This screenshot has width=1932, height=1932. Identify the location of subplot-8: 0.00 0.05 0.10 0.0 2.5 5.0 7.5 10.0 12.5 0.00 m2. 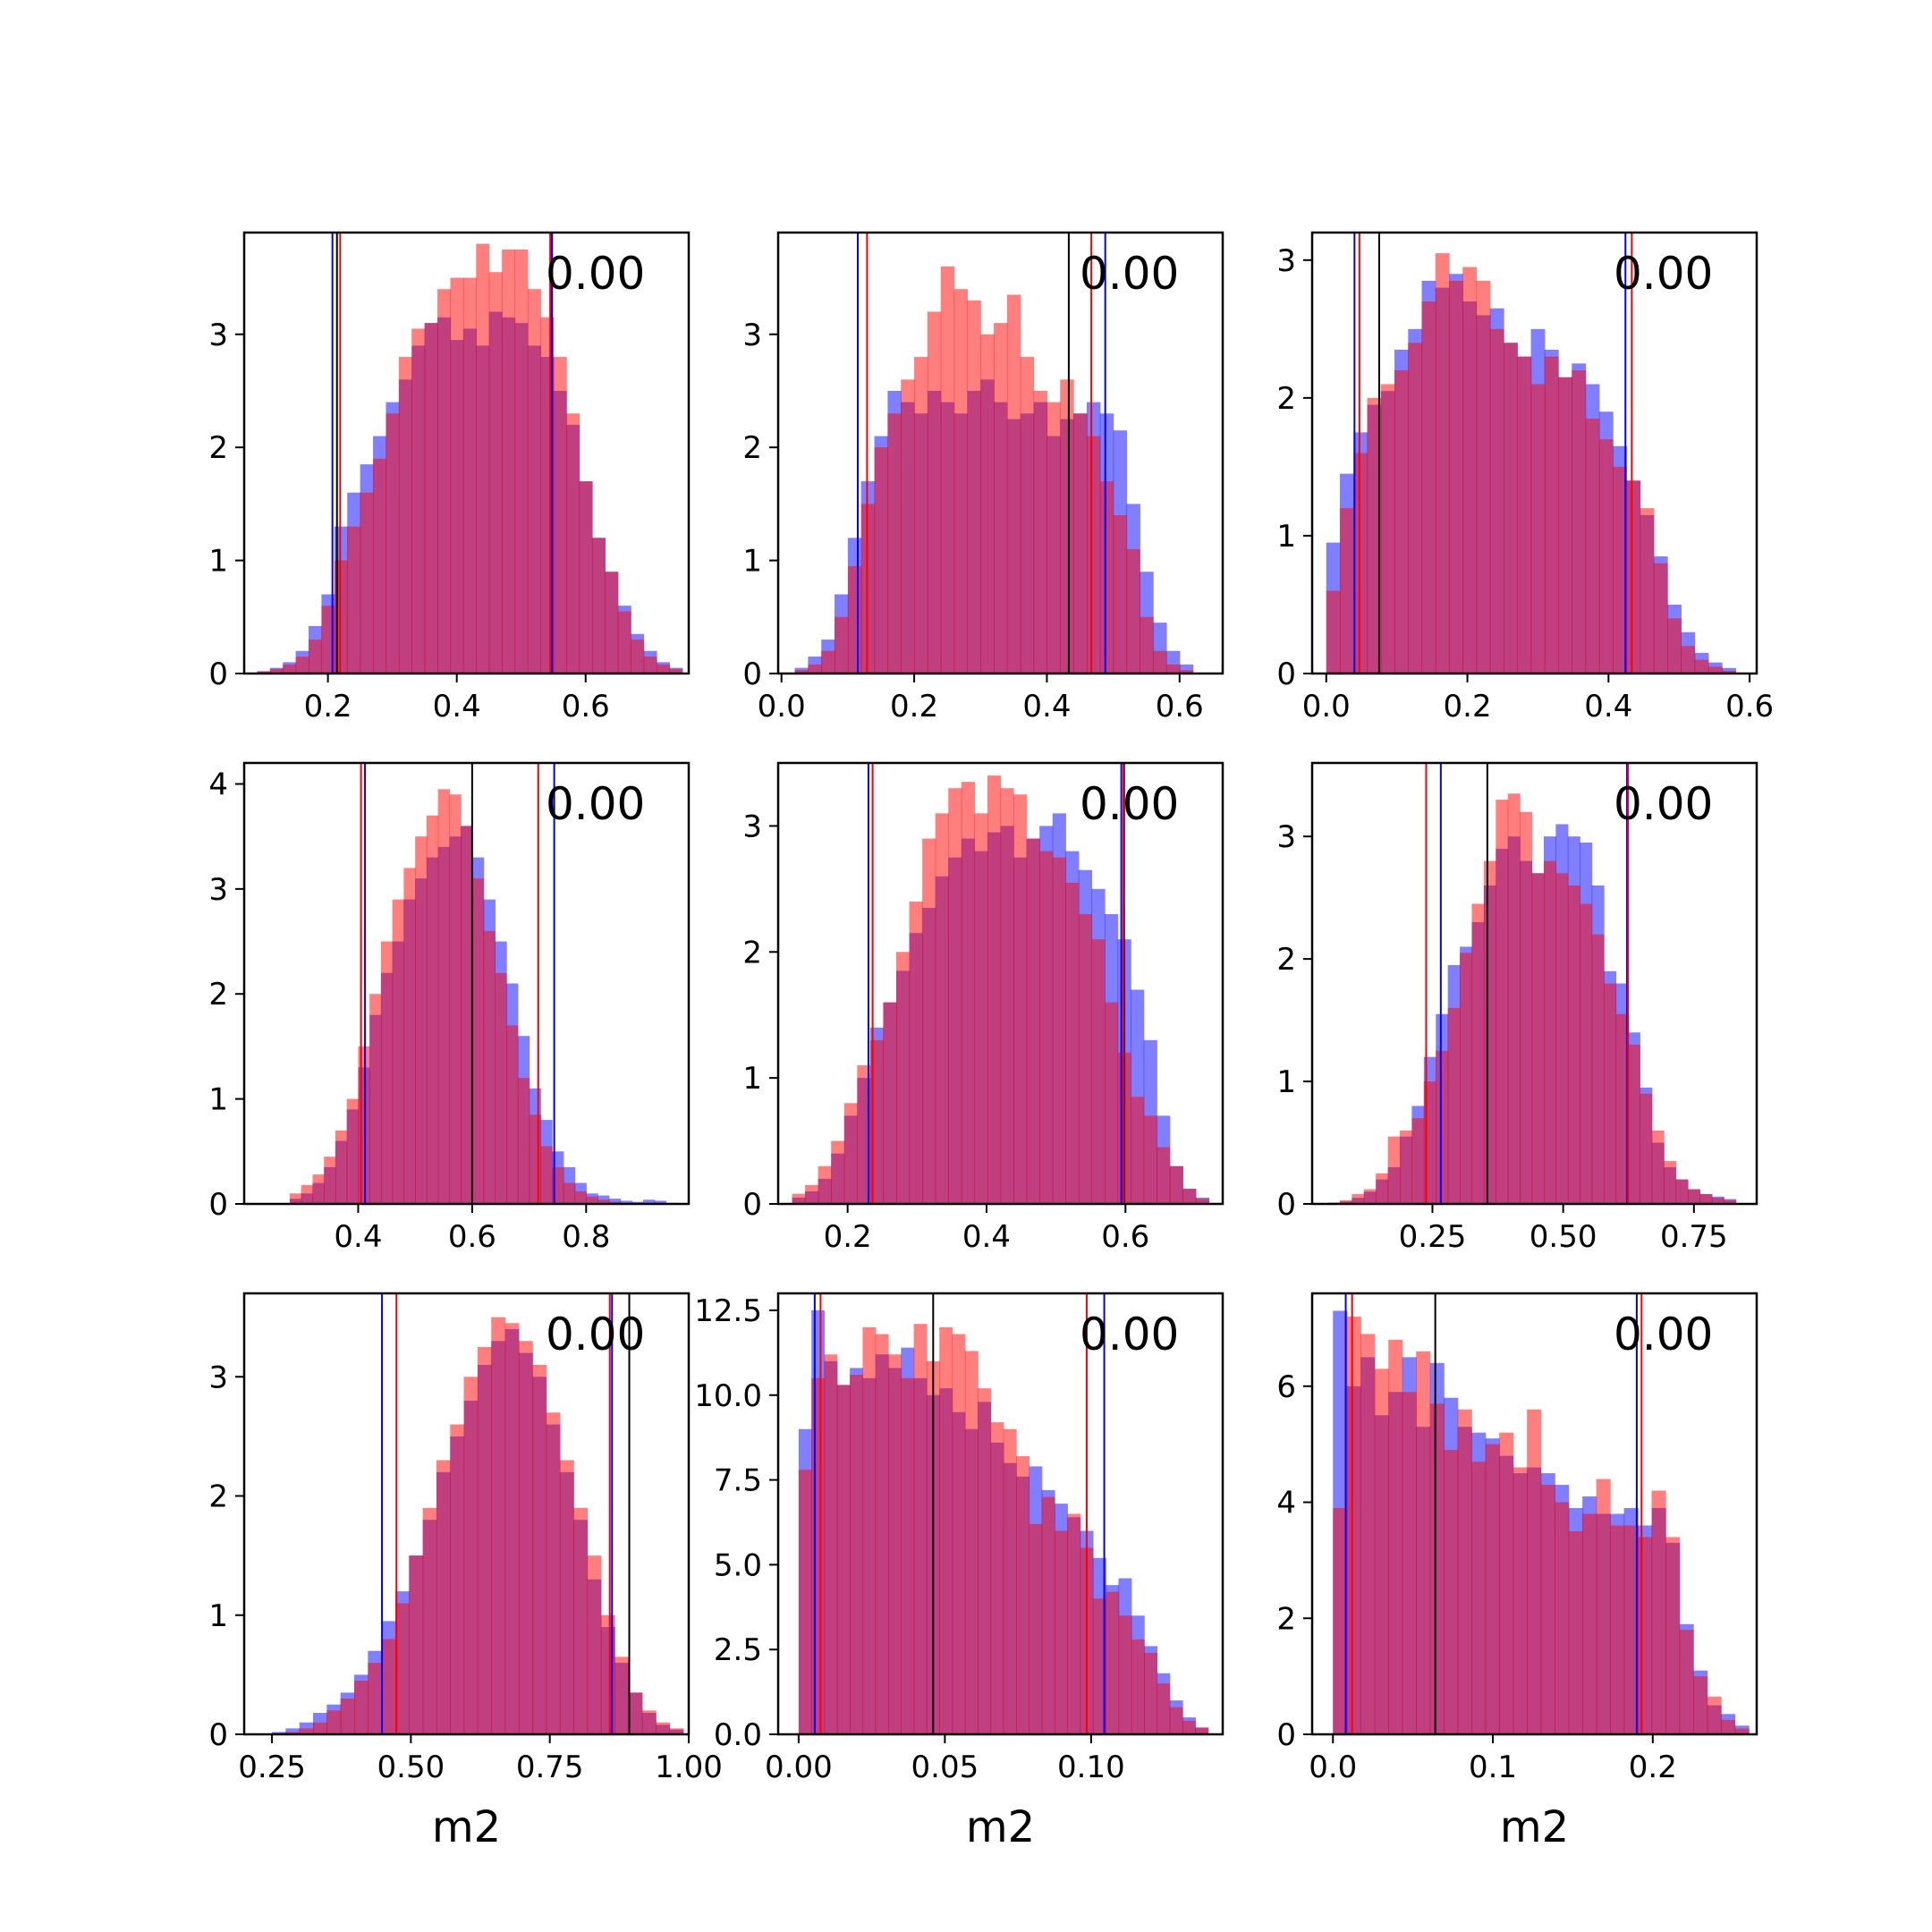
(959, 1572).